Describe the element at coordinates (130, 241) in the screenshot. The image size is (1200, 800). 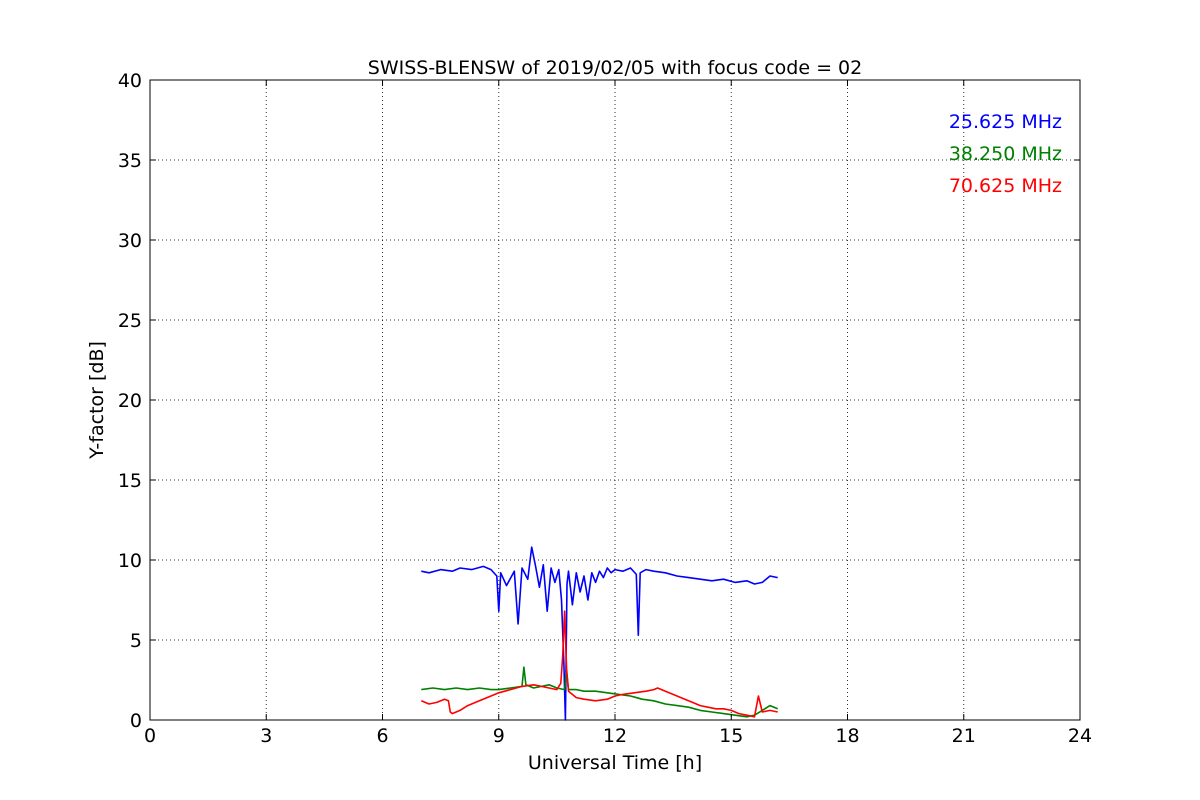
I see `y-tick-label: 30` at that location.